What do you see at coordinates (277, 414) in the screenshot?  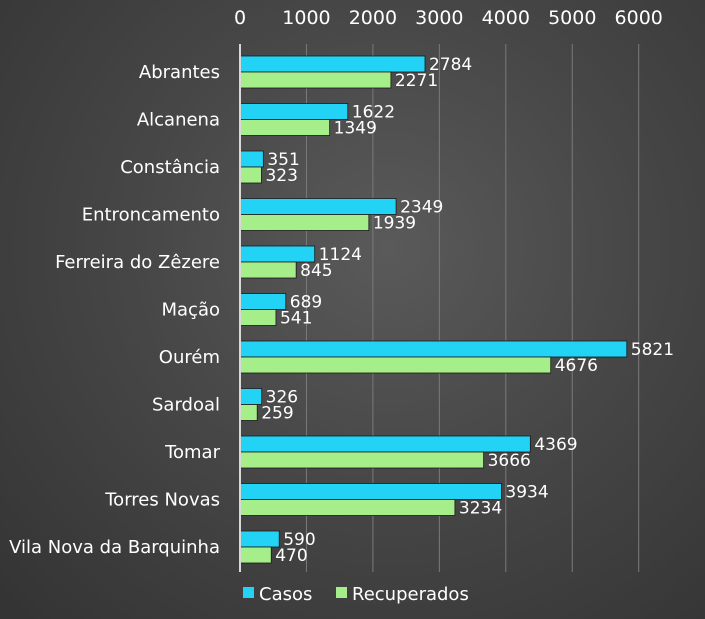 I see `data-label-recuperados: 259` at bounding box center [277, 414].